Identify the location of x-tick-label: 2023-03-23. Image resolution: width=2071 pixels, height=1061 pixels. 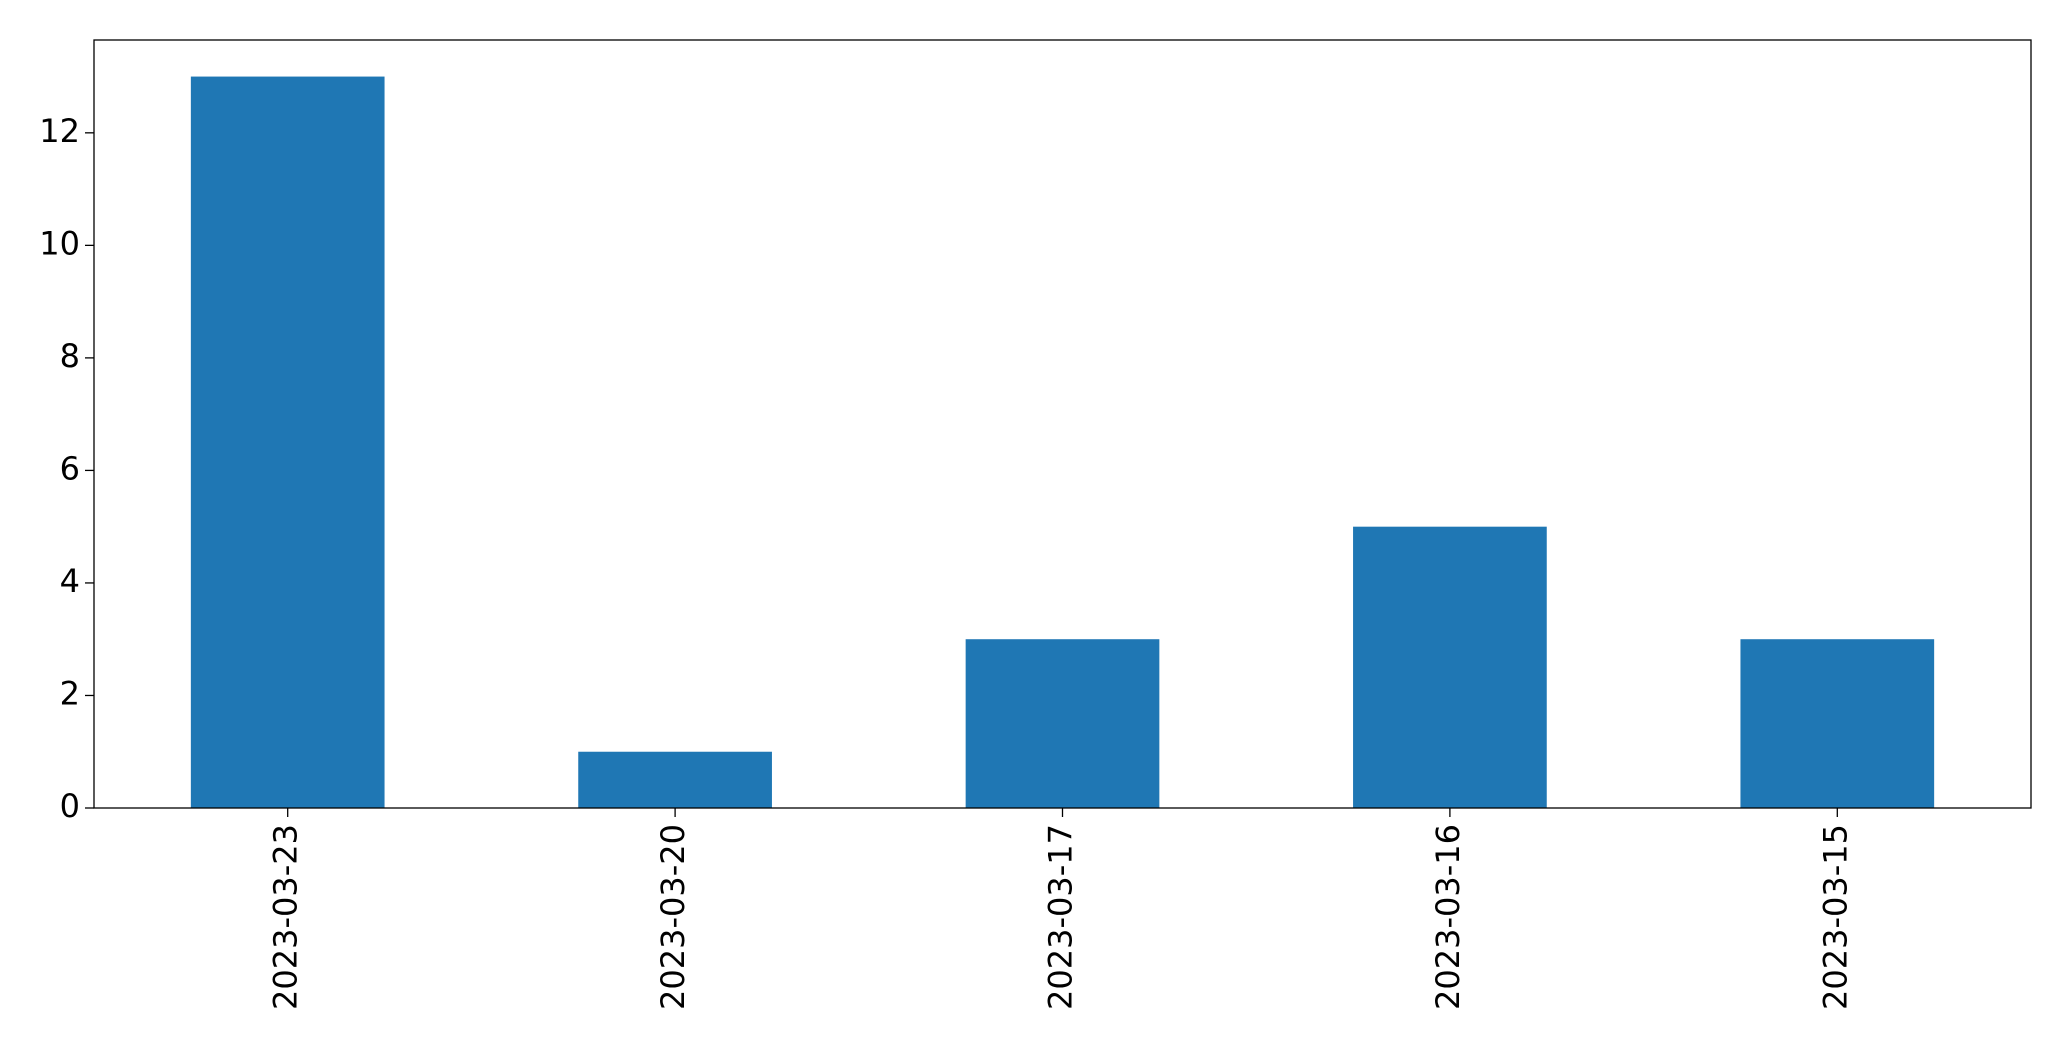
(286, 917).